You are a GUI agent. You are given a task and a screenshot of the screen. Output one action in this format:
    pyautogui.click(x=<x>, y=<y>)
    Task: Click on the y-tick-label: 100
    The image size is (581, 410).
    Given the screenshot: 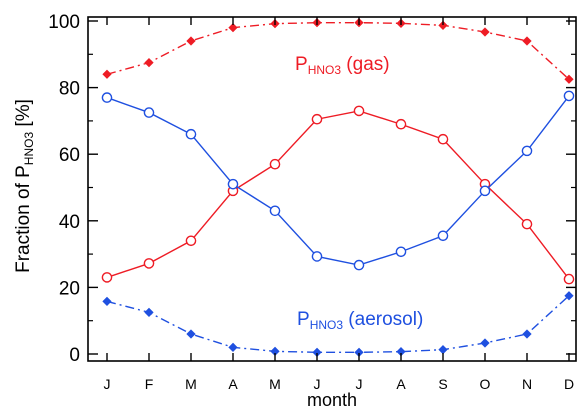 What is the action you would take?
    pyautogui.click(x=64, y=22)
    